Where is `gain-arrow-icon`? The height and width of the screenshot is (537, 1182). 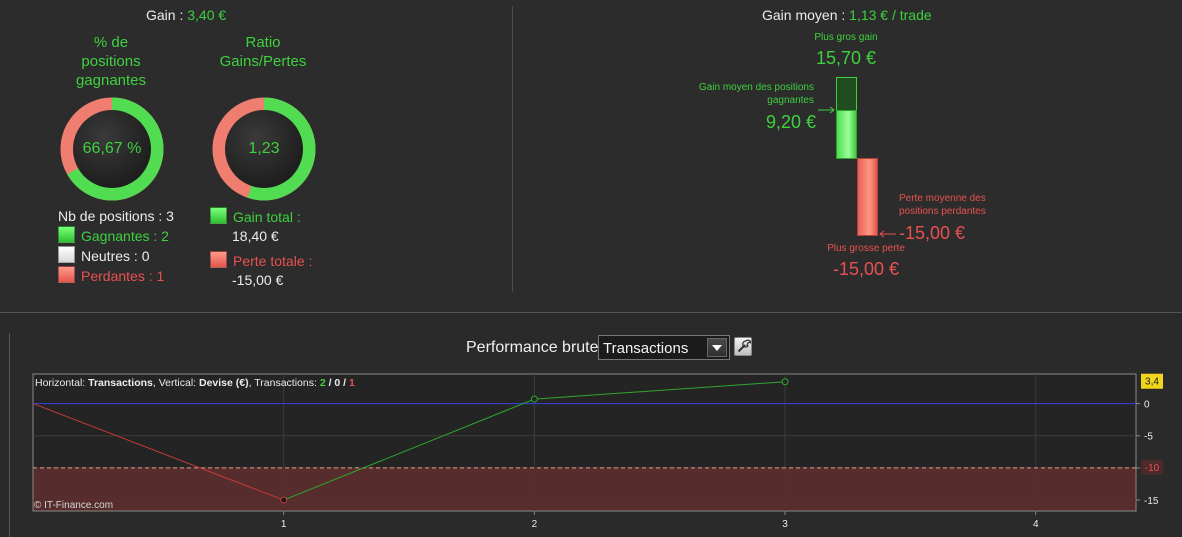
gain-arrow-icon is located at coordinates (826, 110).